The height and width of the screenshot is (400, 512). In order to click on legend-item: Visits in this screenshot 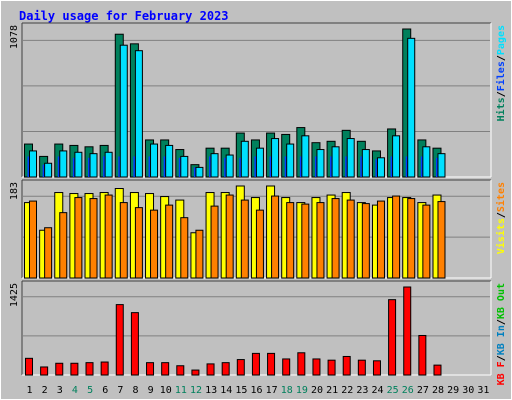, I will do `click(501, 236)`.